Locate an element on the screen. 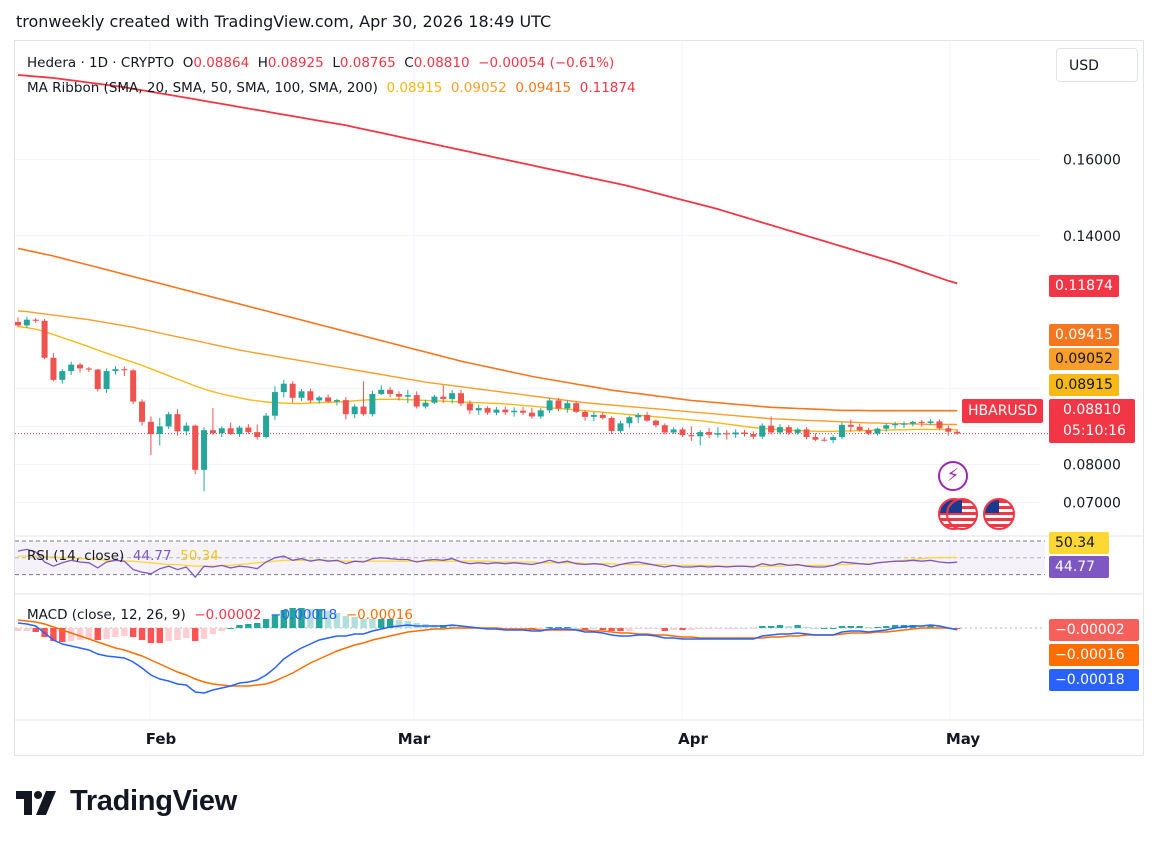  macd-line is located at coordinates (487, 658).